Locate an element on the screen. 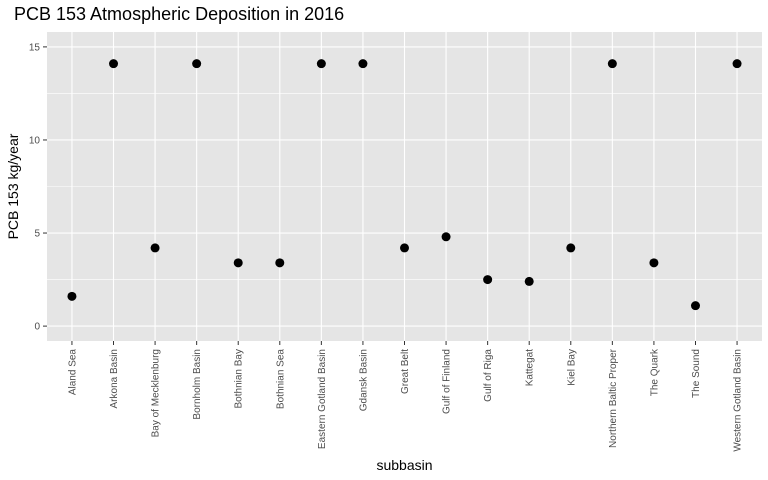  y-axis-ticks: 0 5 10 15 is located at coordinates (38, 187).